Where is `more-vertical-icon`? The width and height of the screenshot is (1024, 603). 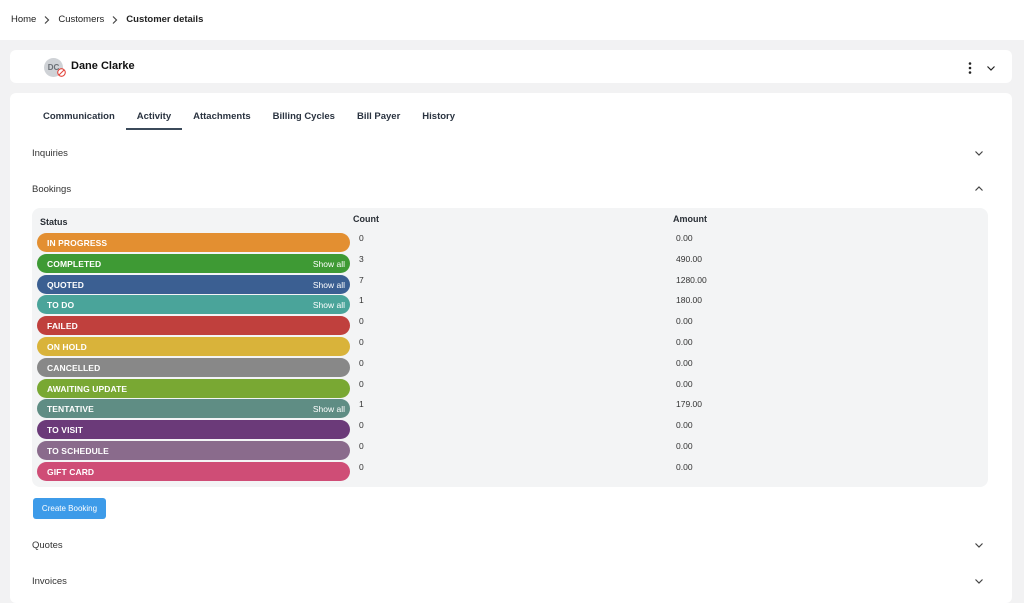
more-vertical-icon is located at coordinates (970, 68).